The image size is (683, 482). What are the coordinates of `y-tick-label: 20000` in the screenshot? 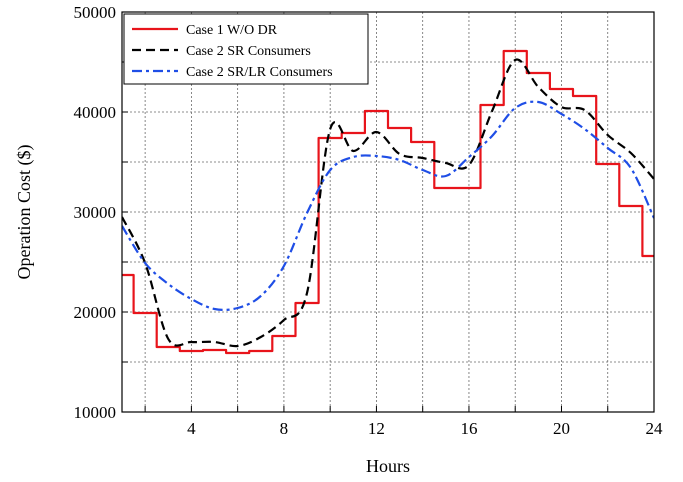 It's located at (95, 312).